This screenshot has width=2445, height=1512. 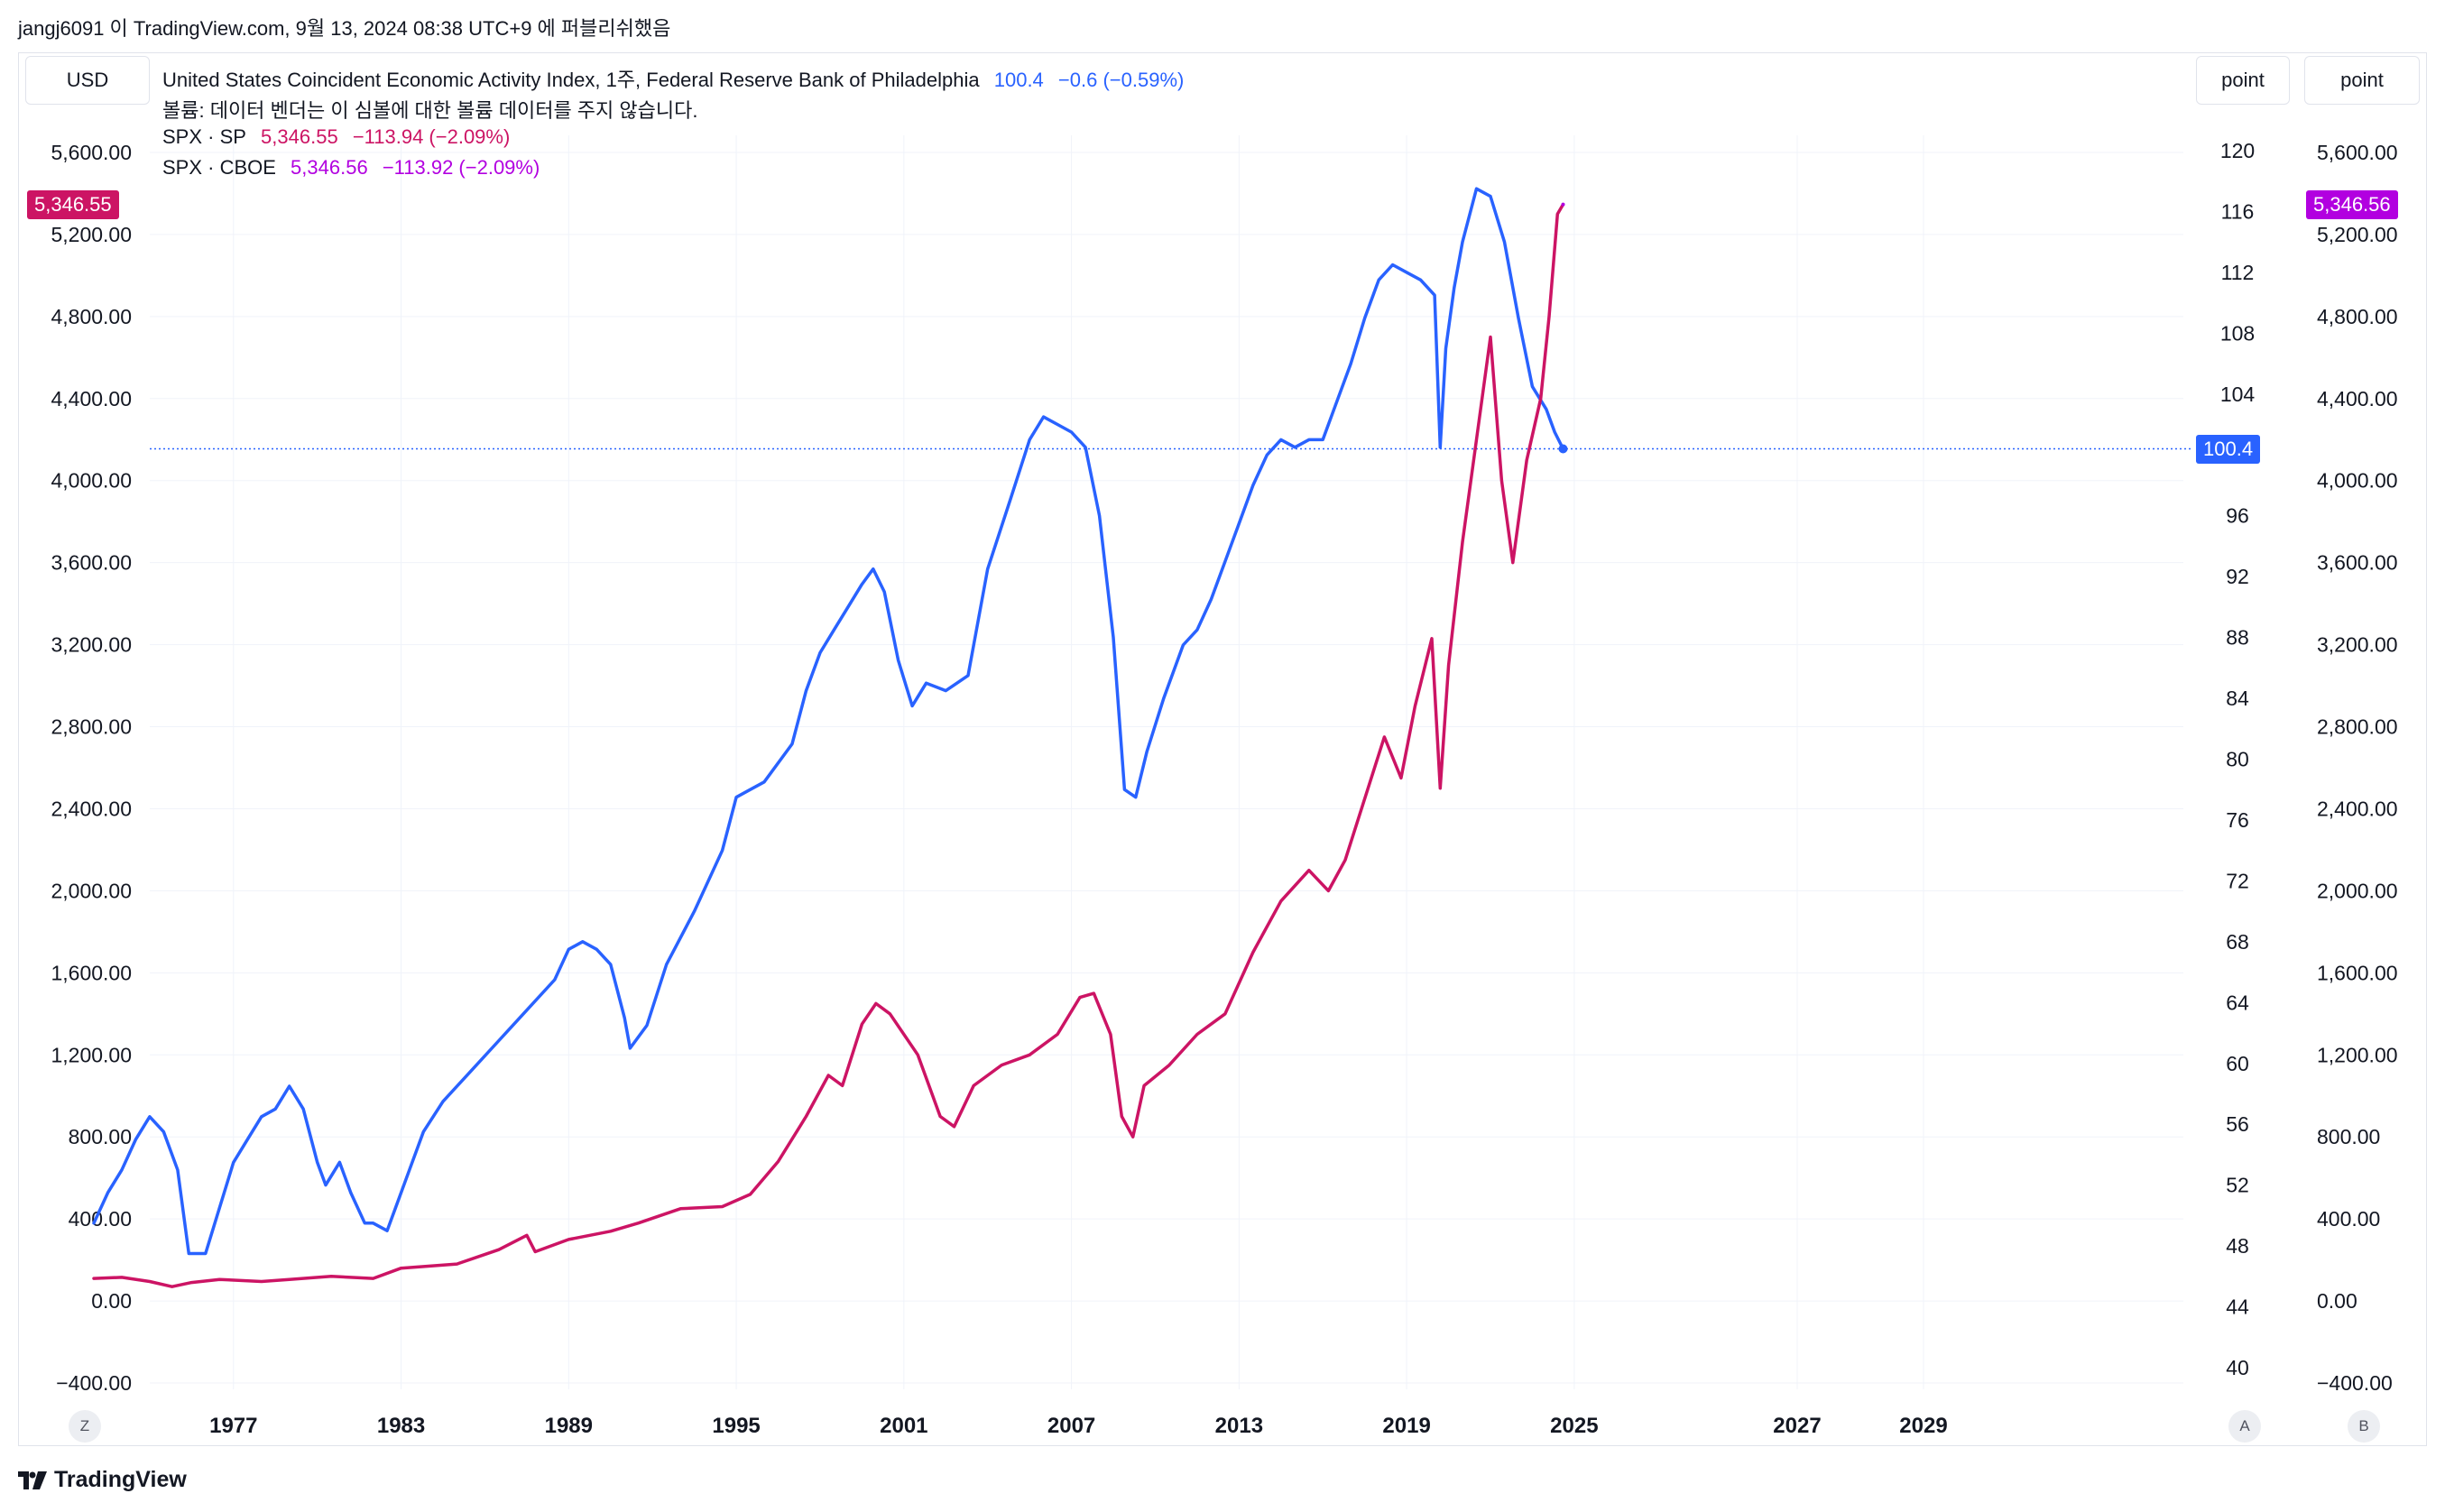 What do you see at coordinates (2357, 152) in the screenshot?
I see `right-b-tick-label: 5,600.00` at bounding box center [2357, 152].